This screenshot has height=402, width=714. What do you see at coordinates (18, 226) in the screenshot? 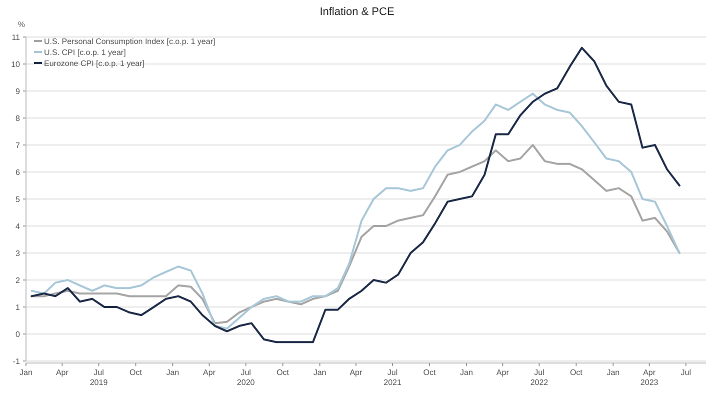
I see `y-tick-label: 4` at bounding box center [18, 226].